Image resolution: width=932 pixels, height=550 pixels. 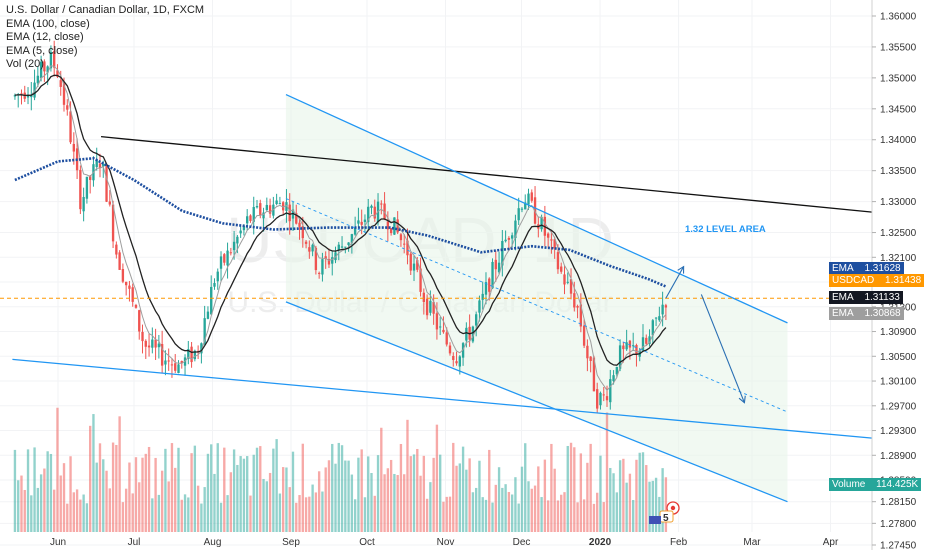 I want to click on flag-icon, so click(x=655, y=520).